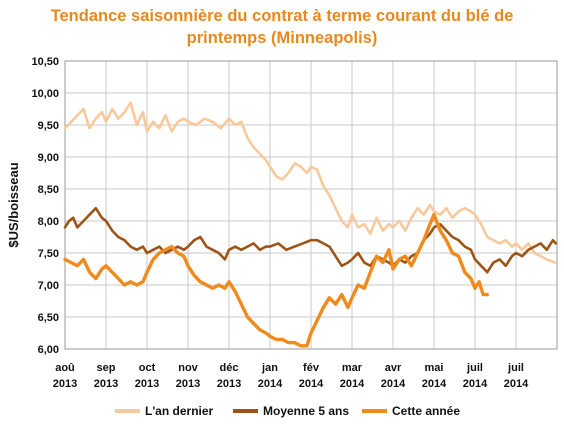 The width and height of the screenshot is (564, 427). What do you see at coordinates (352, 368) in the screenshot?
I see `x-tick-month: mar` at bounding box center [352, 368].